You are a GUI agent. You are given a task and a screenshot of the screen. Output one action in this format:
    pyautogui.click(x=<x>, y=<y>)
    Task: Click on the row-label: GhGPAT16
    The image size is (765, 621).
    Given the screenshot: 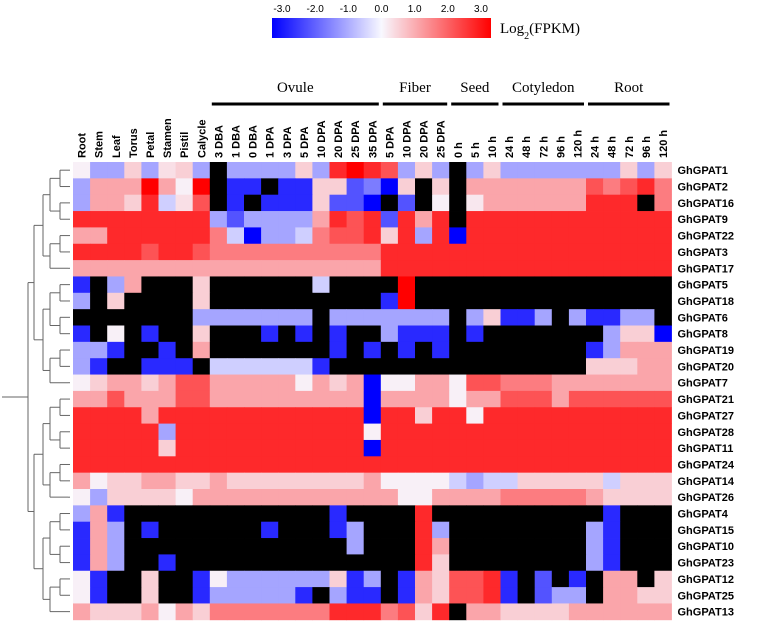 What is the action you would take?
    pyautogui.click(x=706, y=204)
    